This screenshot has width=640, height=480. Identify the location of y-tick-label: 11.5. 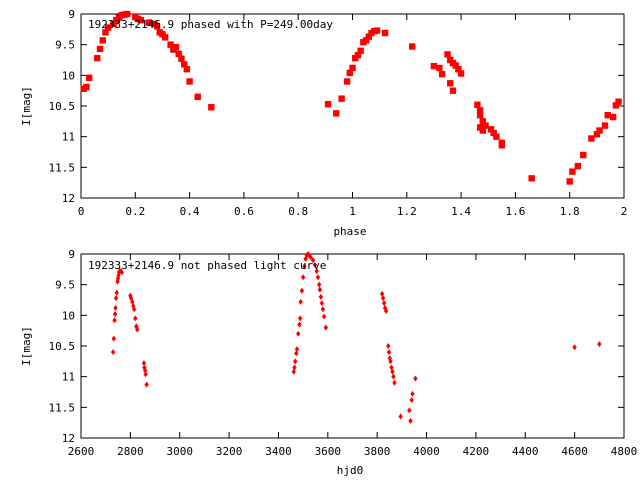
(62, 407).